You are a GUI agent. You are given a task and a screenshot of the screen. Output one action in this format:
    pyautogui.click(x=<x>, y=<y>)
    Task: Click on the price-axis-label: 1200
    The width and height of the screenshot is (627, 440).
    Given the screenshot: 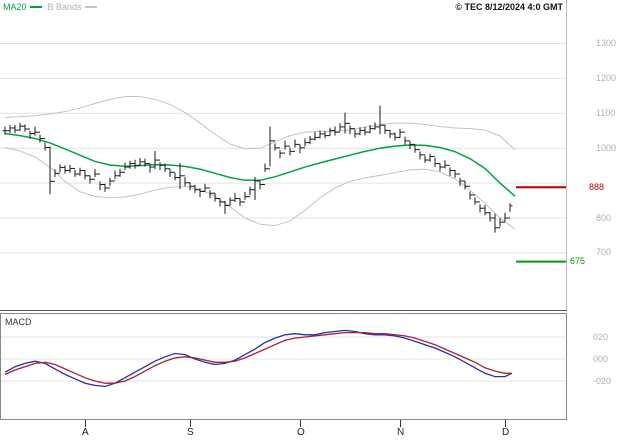 What is the action you would take?
    pyautogui.click(x=606, y=77)
    